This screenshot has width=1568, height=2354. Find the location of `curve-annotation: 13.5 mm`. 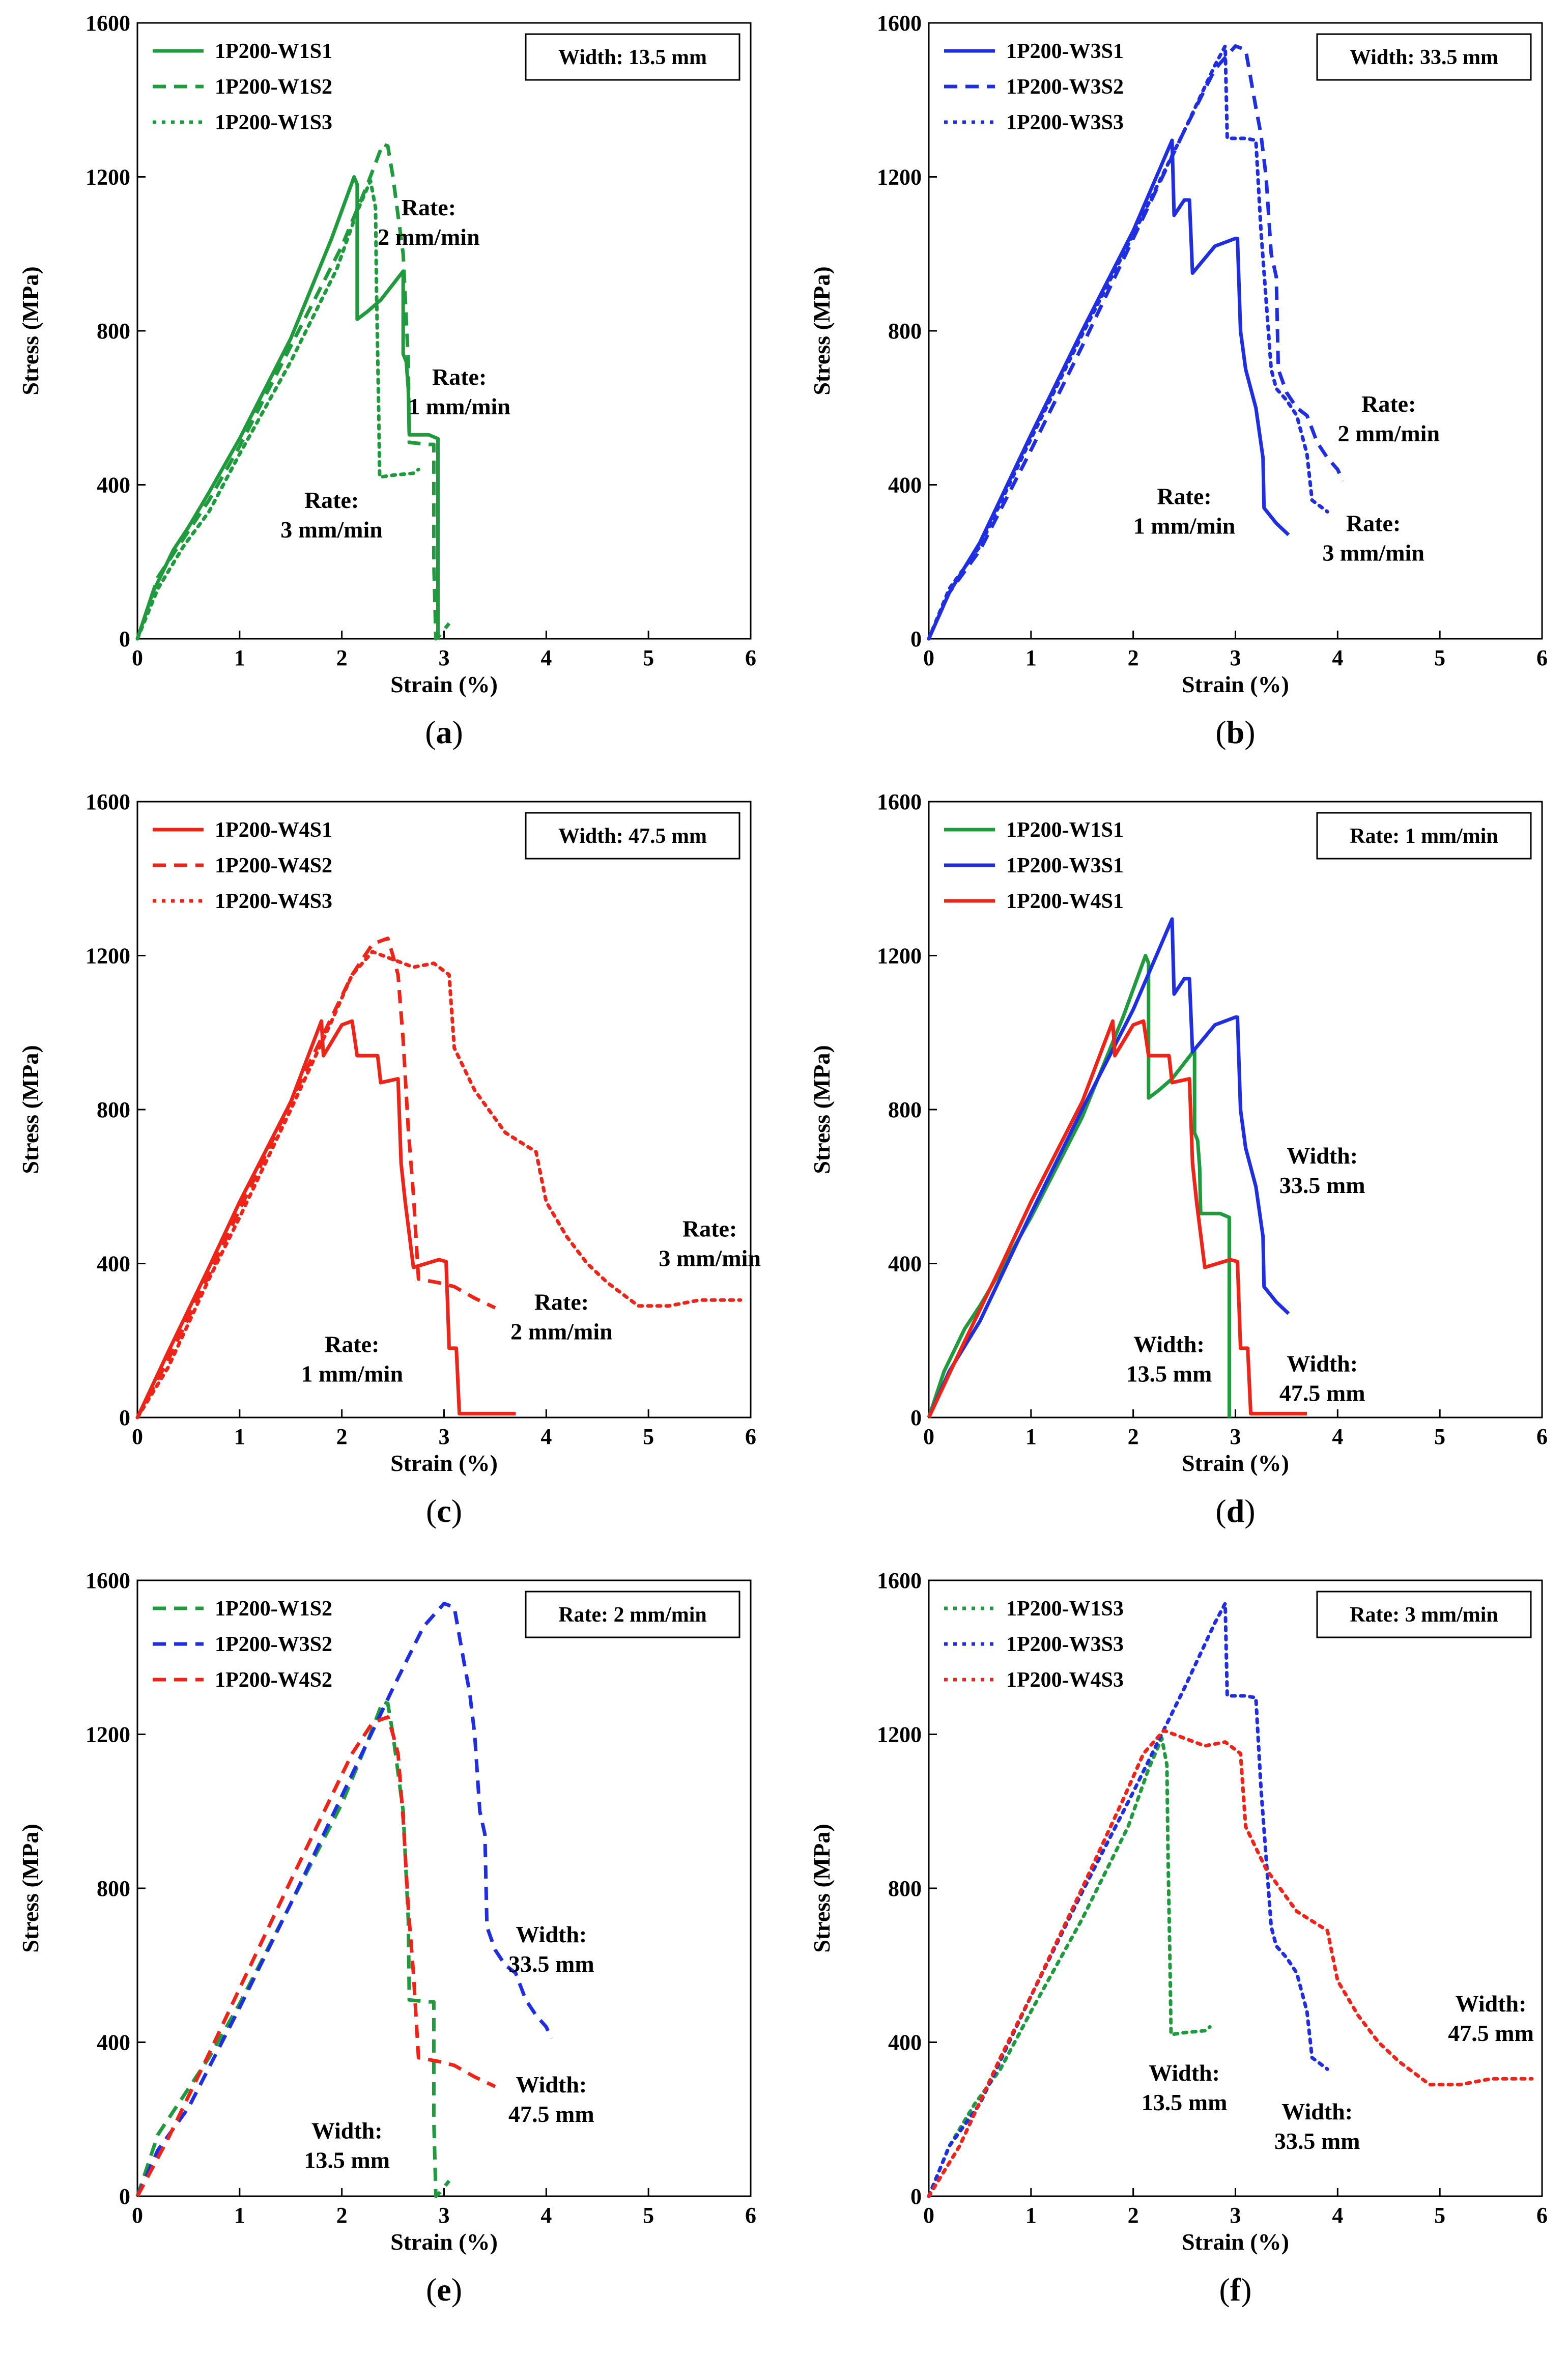

curve-annotation: 13.5 mm is located at coordinates (1169, 1373).